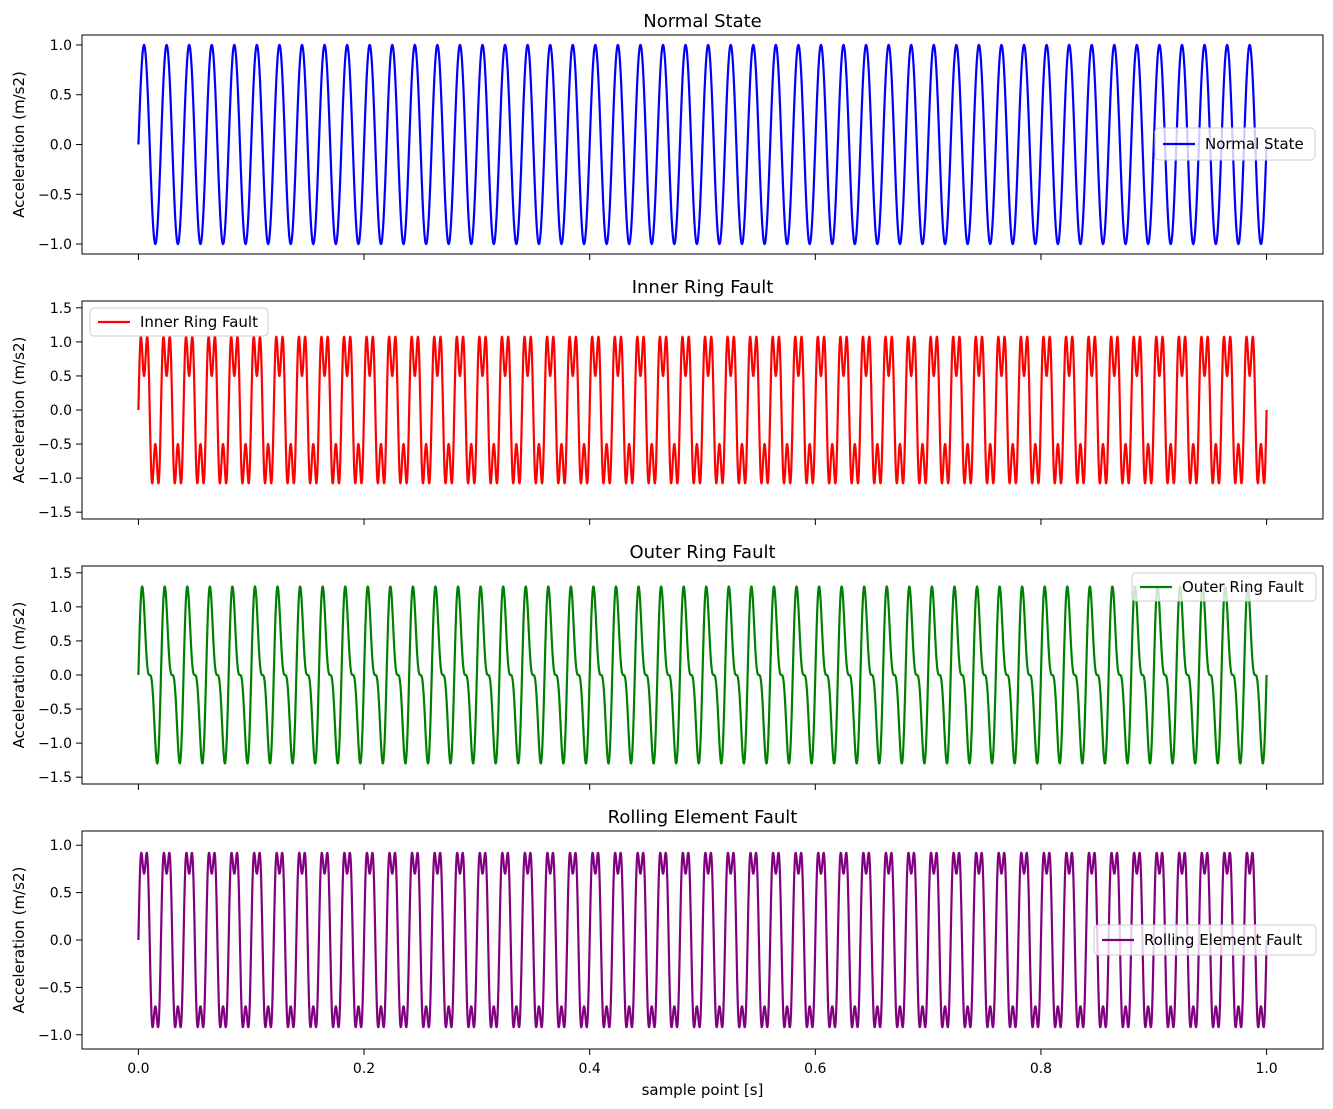 Image resolution: width=1333 pixels, height=1109 pixels. What do you see at coordinates (815, 1069) in the screenshot?
I see `x-tick-label: 0.6` at bounding box center [815, 1069].